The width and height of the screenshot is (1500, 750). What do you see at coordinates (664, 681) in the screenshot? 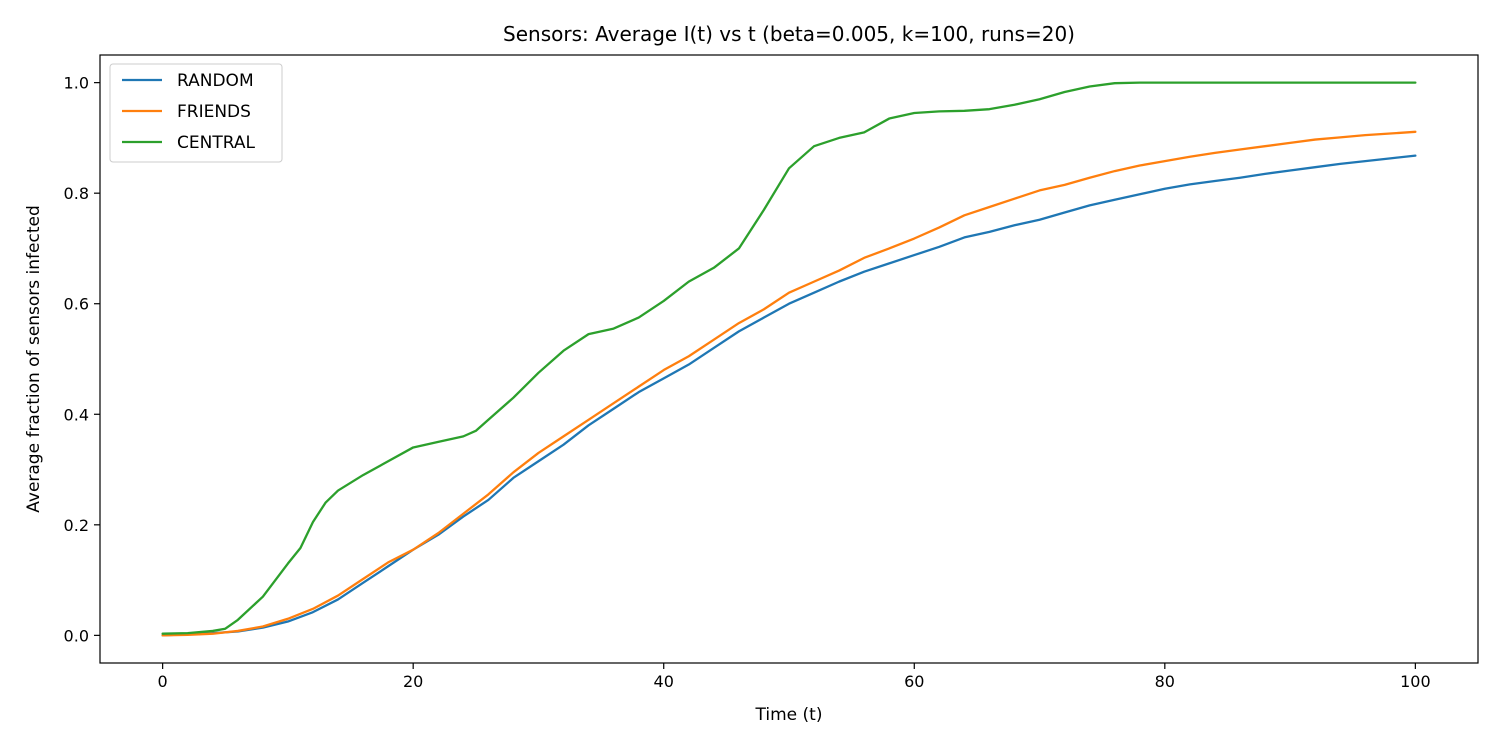
I see `x-tick-label: 40` at bounding box center [664, 681].